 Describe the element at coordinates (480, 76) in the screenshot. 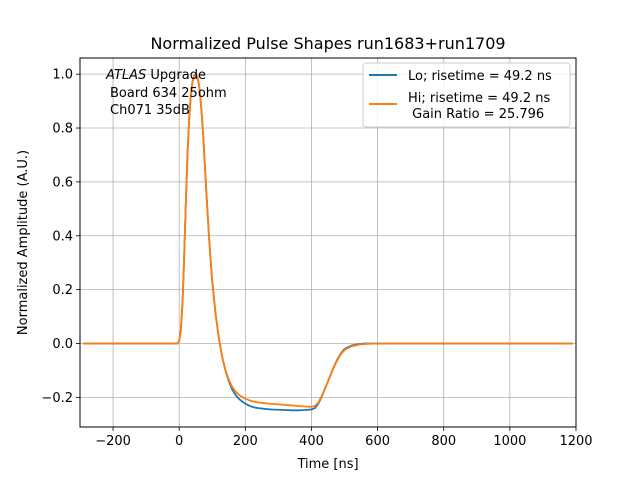

I see `legend-label-lo: Lo; risetime = 49.2 ns` at that location.